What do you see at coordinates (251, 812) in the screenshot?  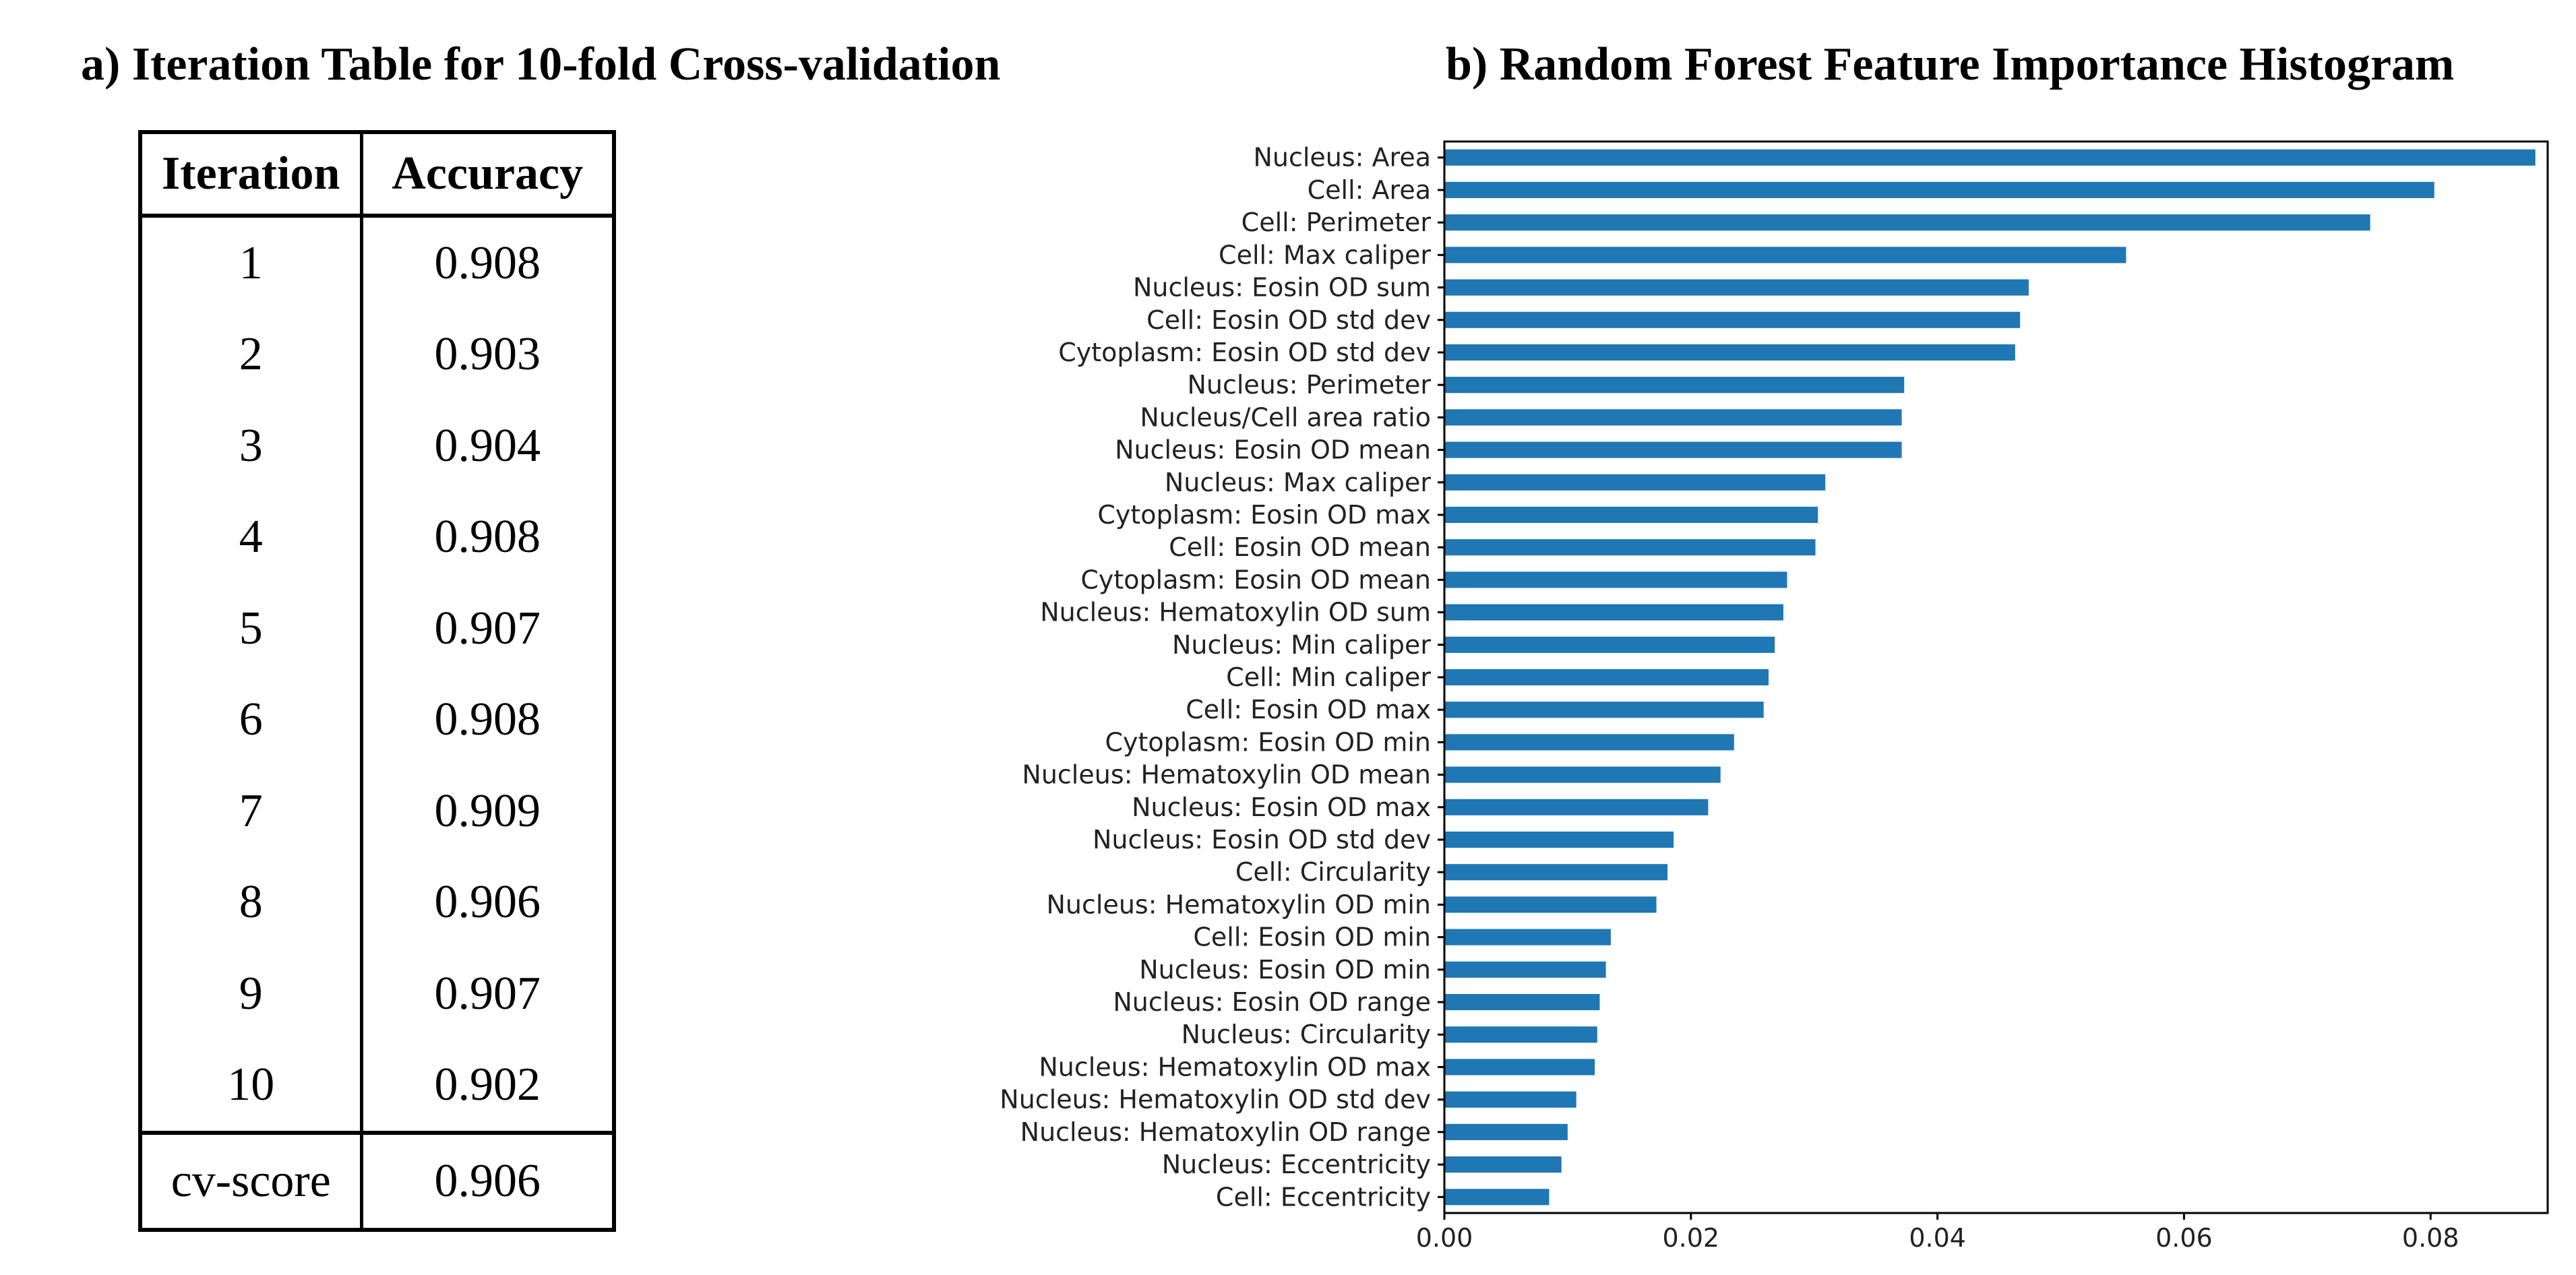 I see `iteration-cell: 7` at bounding box center [251, 812].